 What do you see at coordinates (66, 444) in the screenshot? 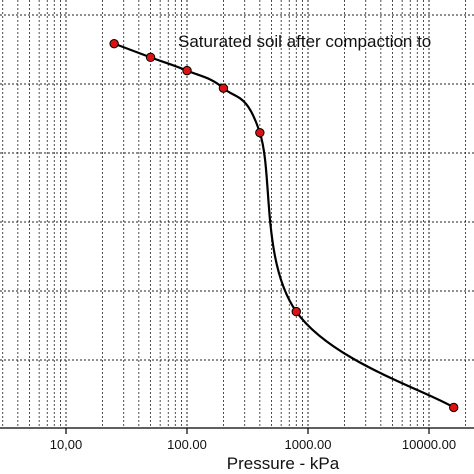
I see `x-tick-label: 10,00` at bounding box center [66, 444].